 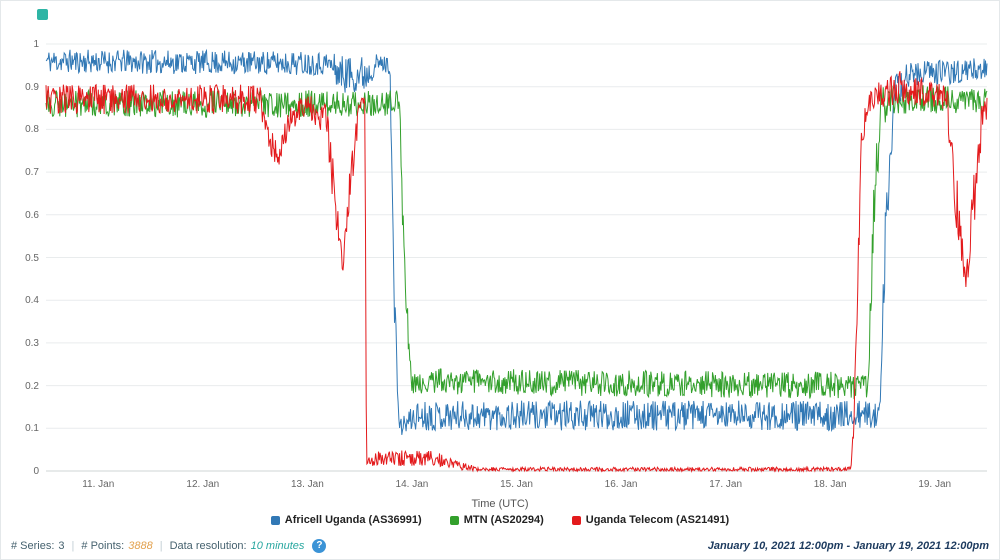 What do you see at coordinates (36, 471) in the screenshot?
I see `y-tick-label: 0` at bounding box center [36, 471].